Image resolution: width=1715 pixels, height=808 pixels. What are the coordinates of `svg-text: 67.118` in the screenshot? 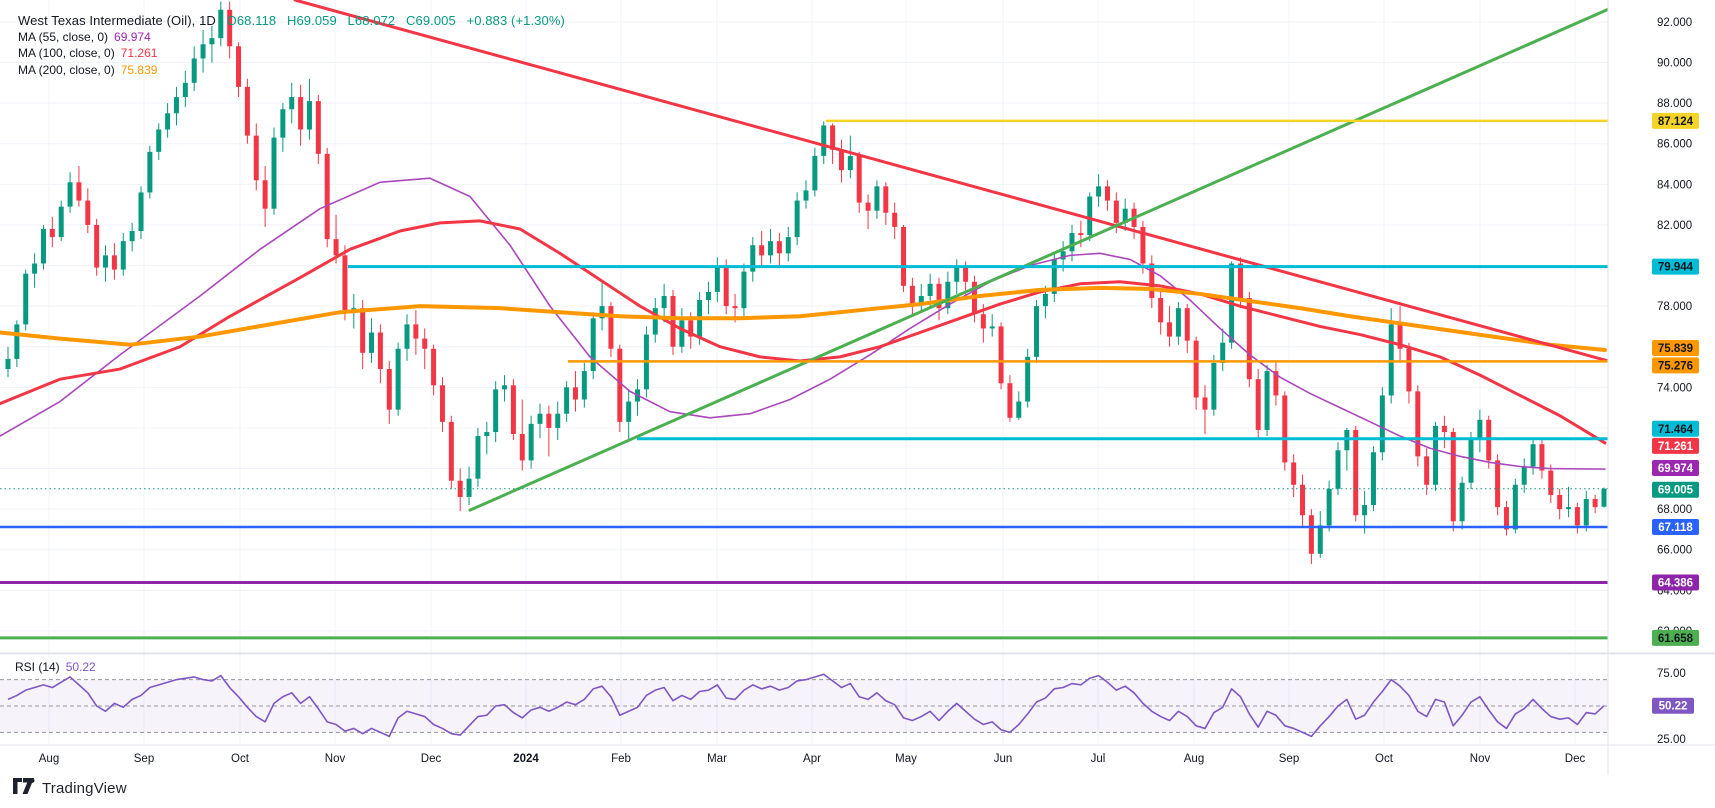 It's located at (1675, 528).